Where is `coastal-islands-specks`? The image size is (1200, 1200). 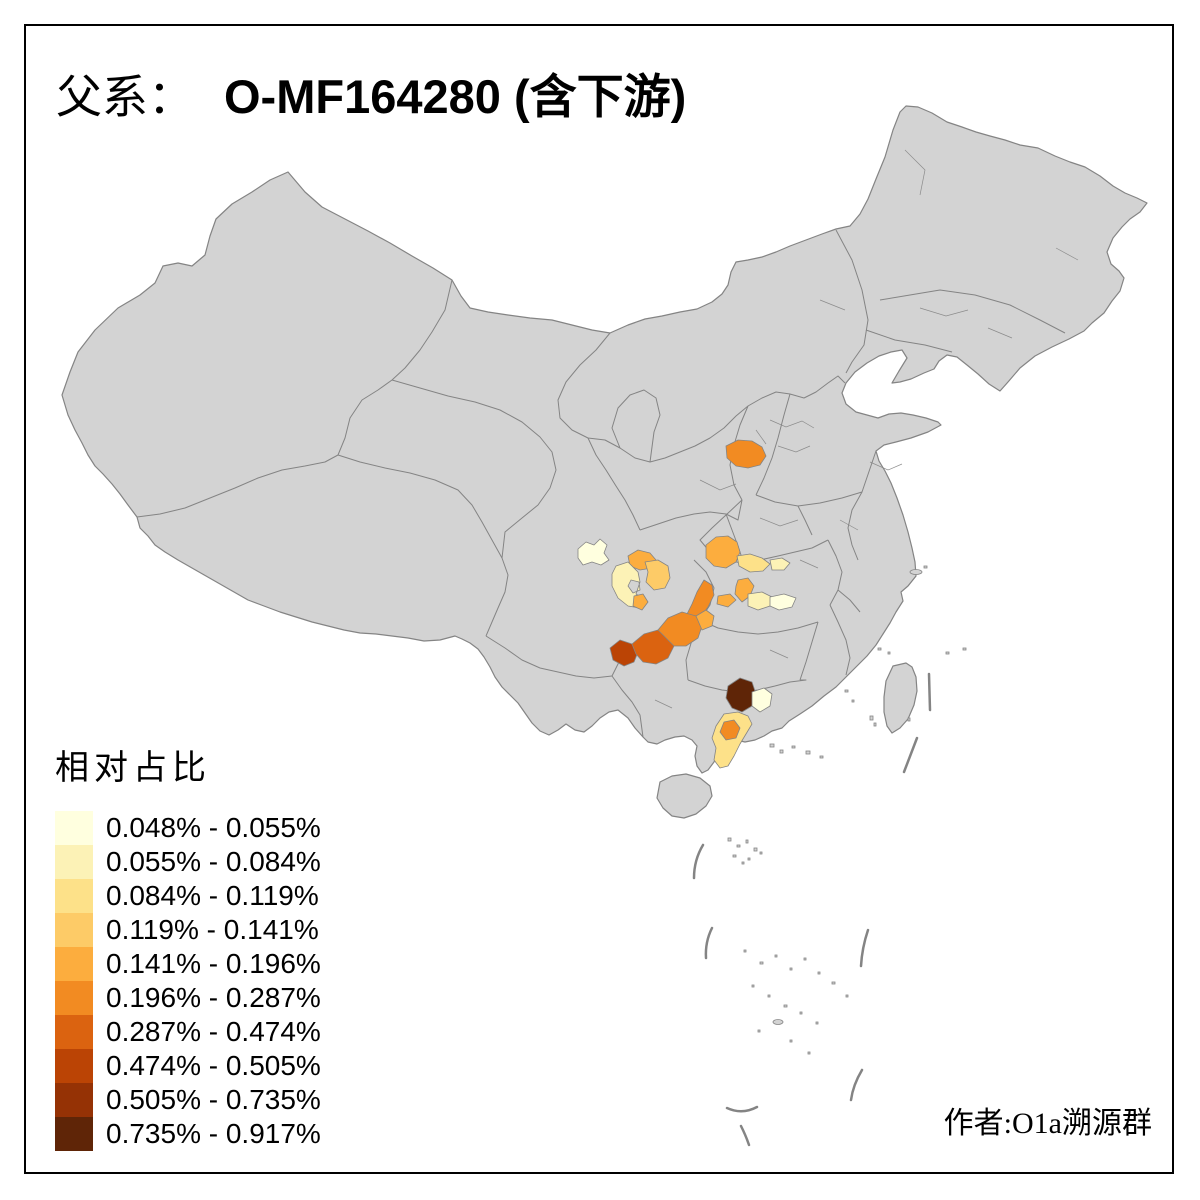
coastal-islands-specks is located at coordinates (868, 662).